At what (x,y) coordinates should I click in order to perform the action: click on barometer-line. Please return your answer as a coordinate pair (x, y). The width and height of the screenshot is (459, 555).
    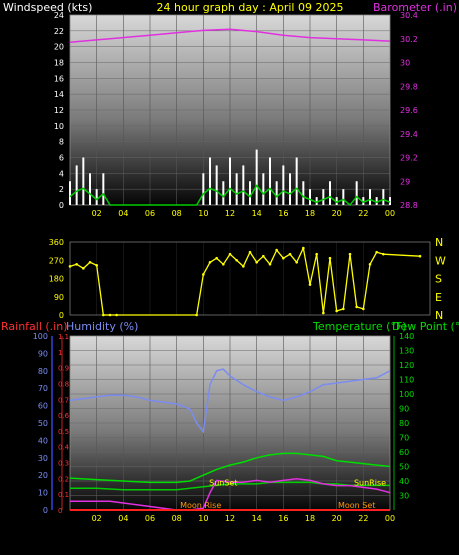
    Looking at the image, I should click on (230, 36).